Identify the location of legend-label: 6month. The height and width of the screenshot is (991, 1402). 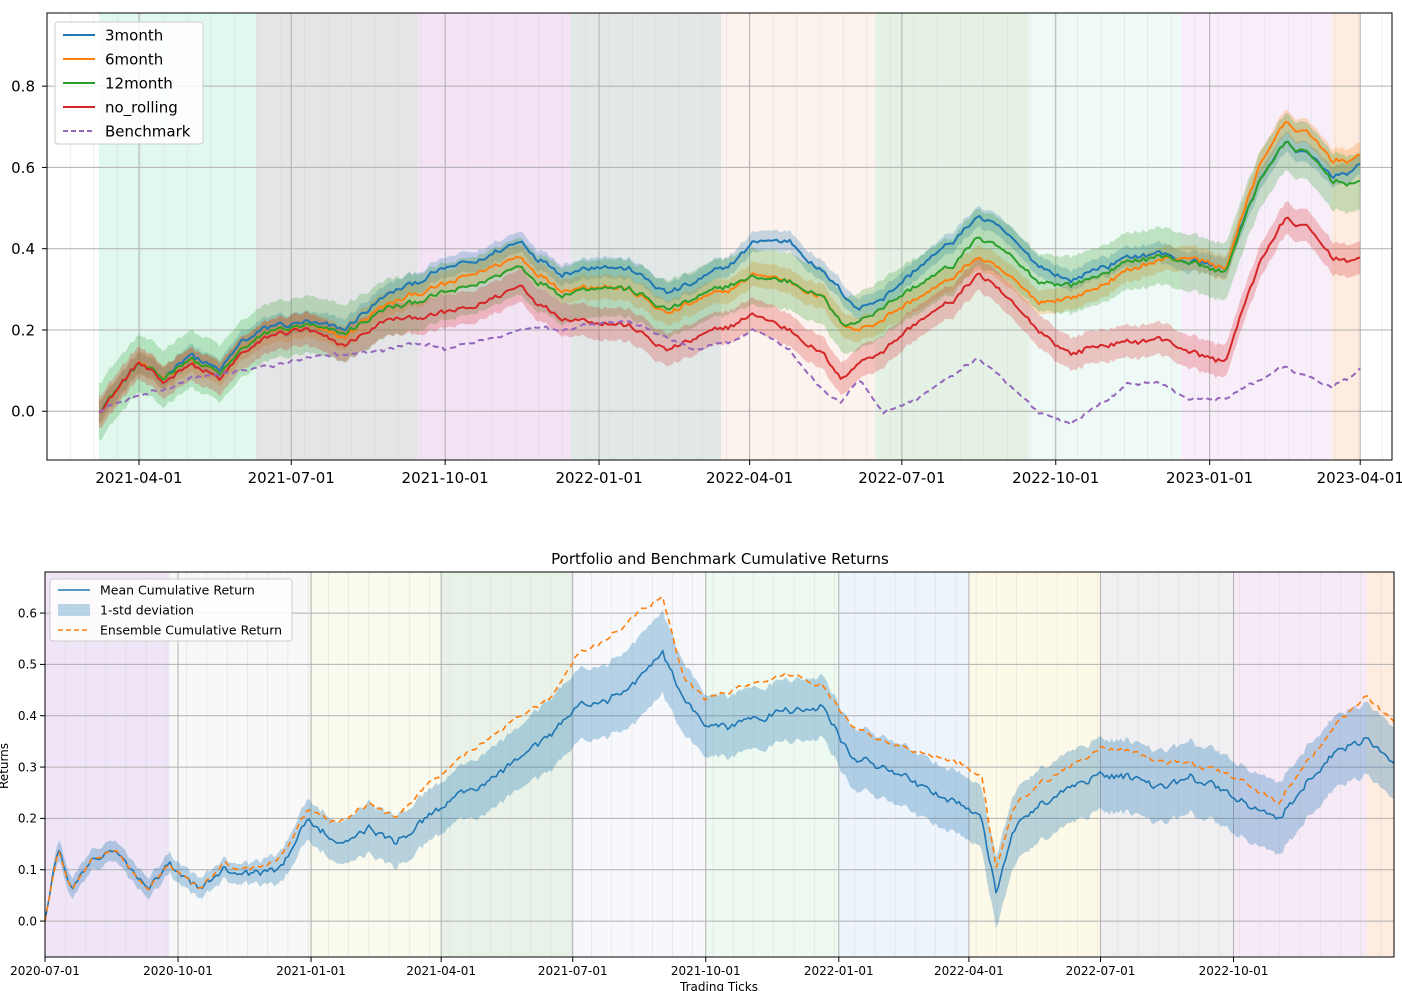
(134, 59).